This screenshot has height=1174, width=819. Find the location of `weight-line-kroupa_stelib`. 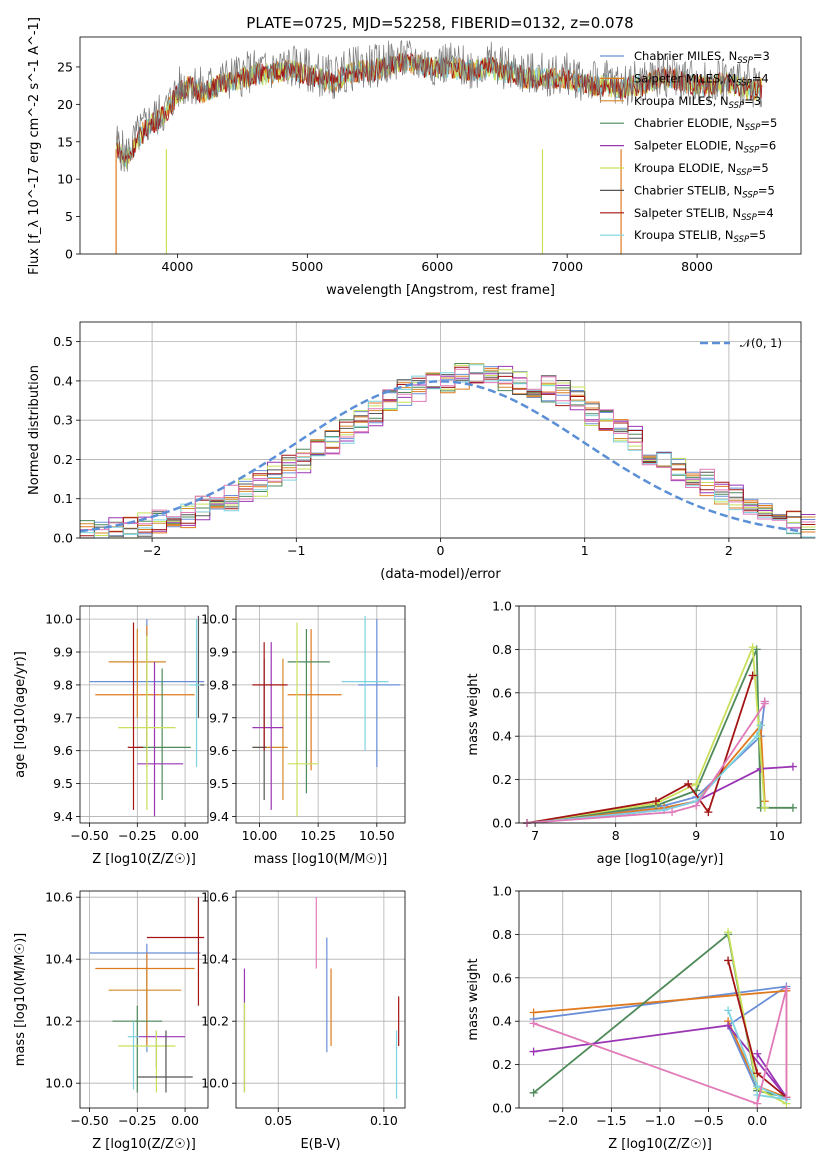

weight-line-kroupa_stelib is located at coordinates (757, 1055).